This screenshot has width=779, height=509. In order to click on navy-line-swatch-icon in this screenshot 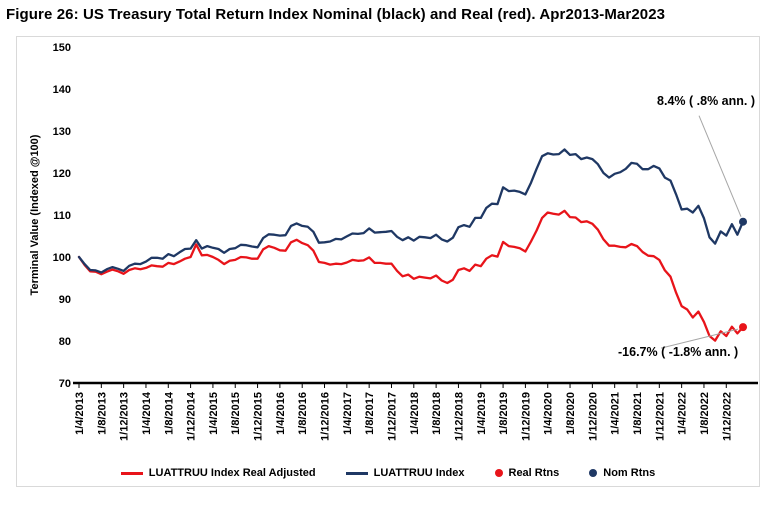, I will do `click(356, 473)`.